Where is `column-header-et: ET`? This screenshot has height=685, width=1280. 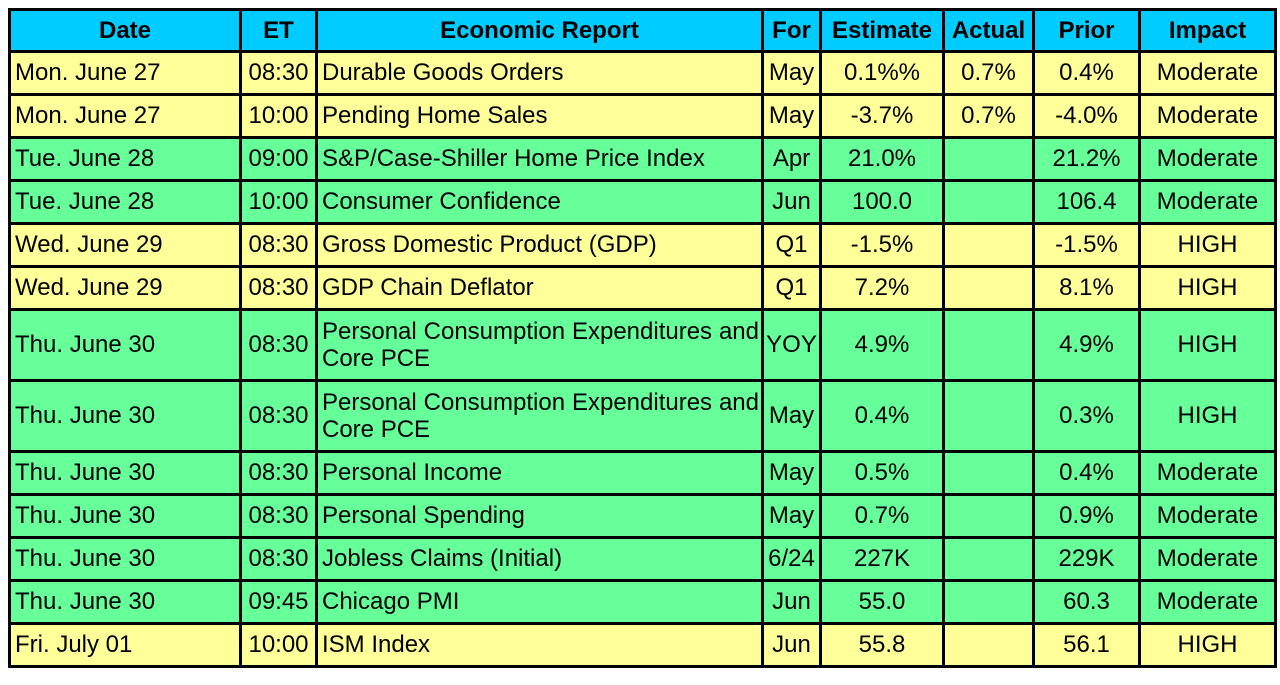
column-header-et: ET is located at coordinates (278, 30).